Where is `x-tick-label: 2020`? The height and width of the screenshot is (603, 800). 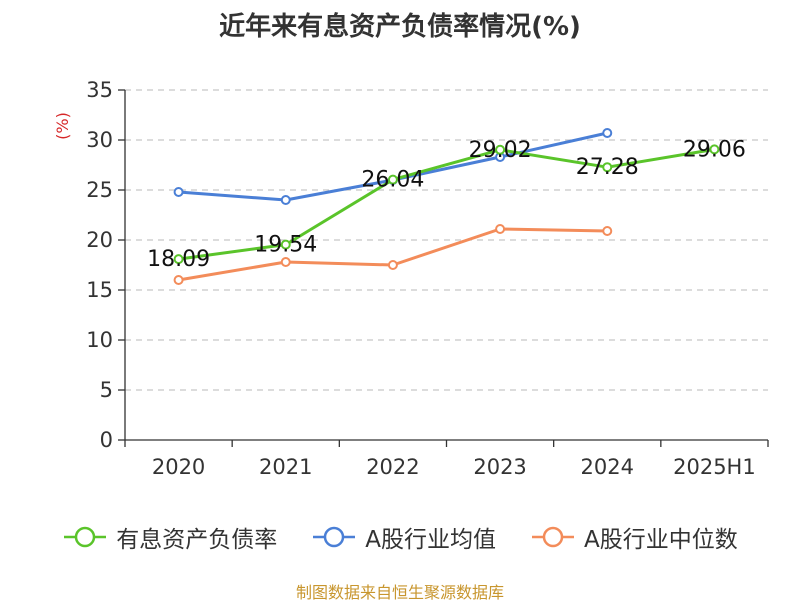
x-tick-label: 2020 is located at coordinates (178, 467).